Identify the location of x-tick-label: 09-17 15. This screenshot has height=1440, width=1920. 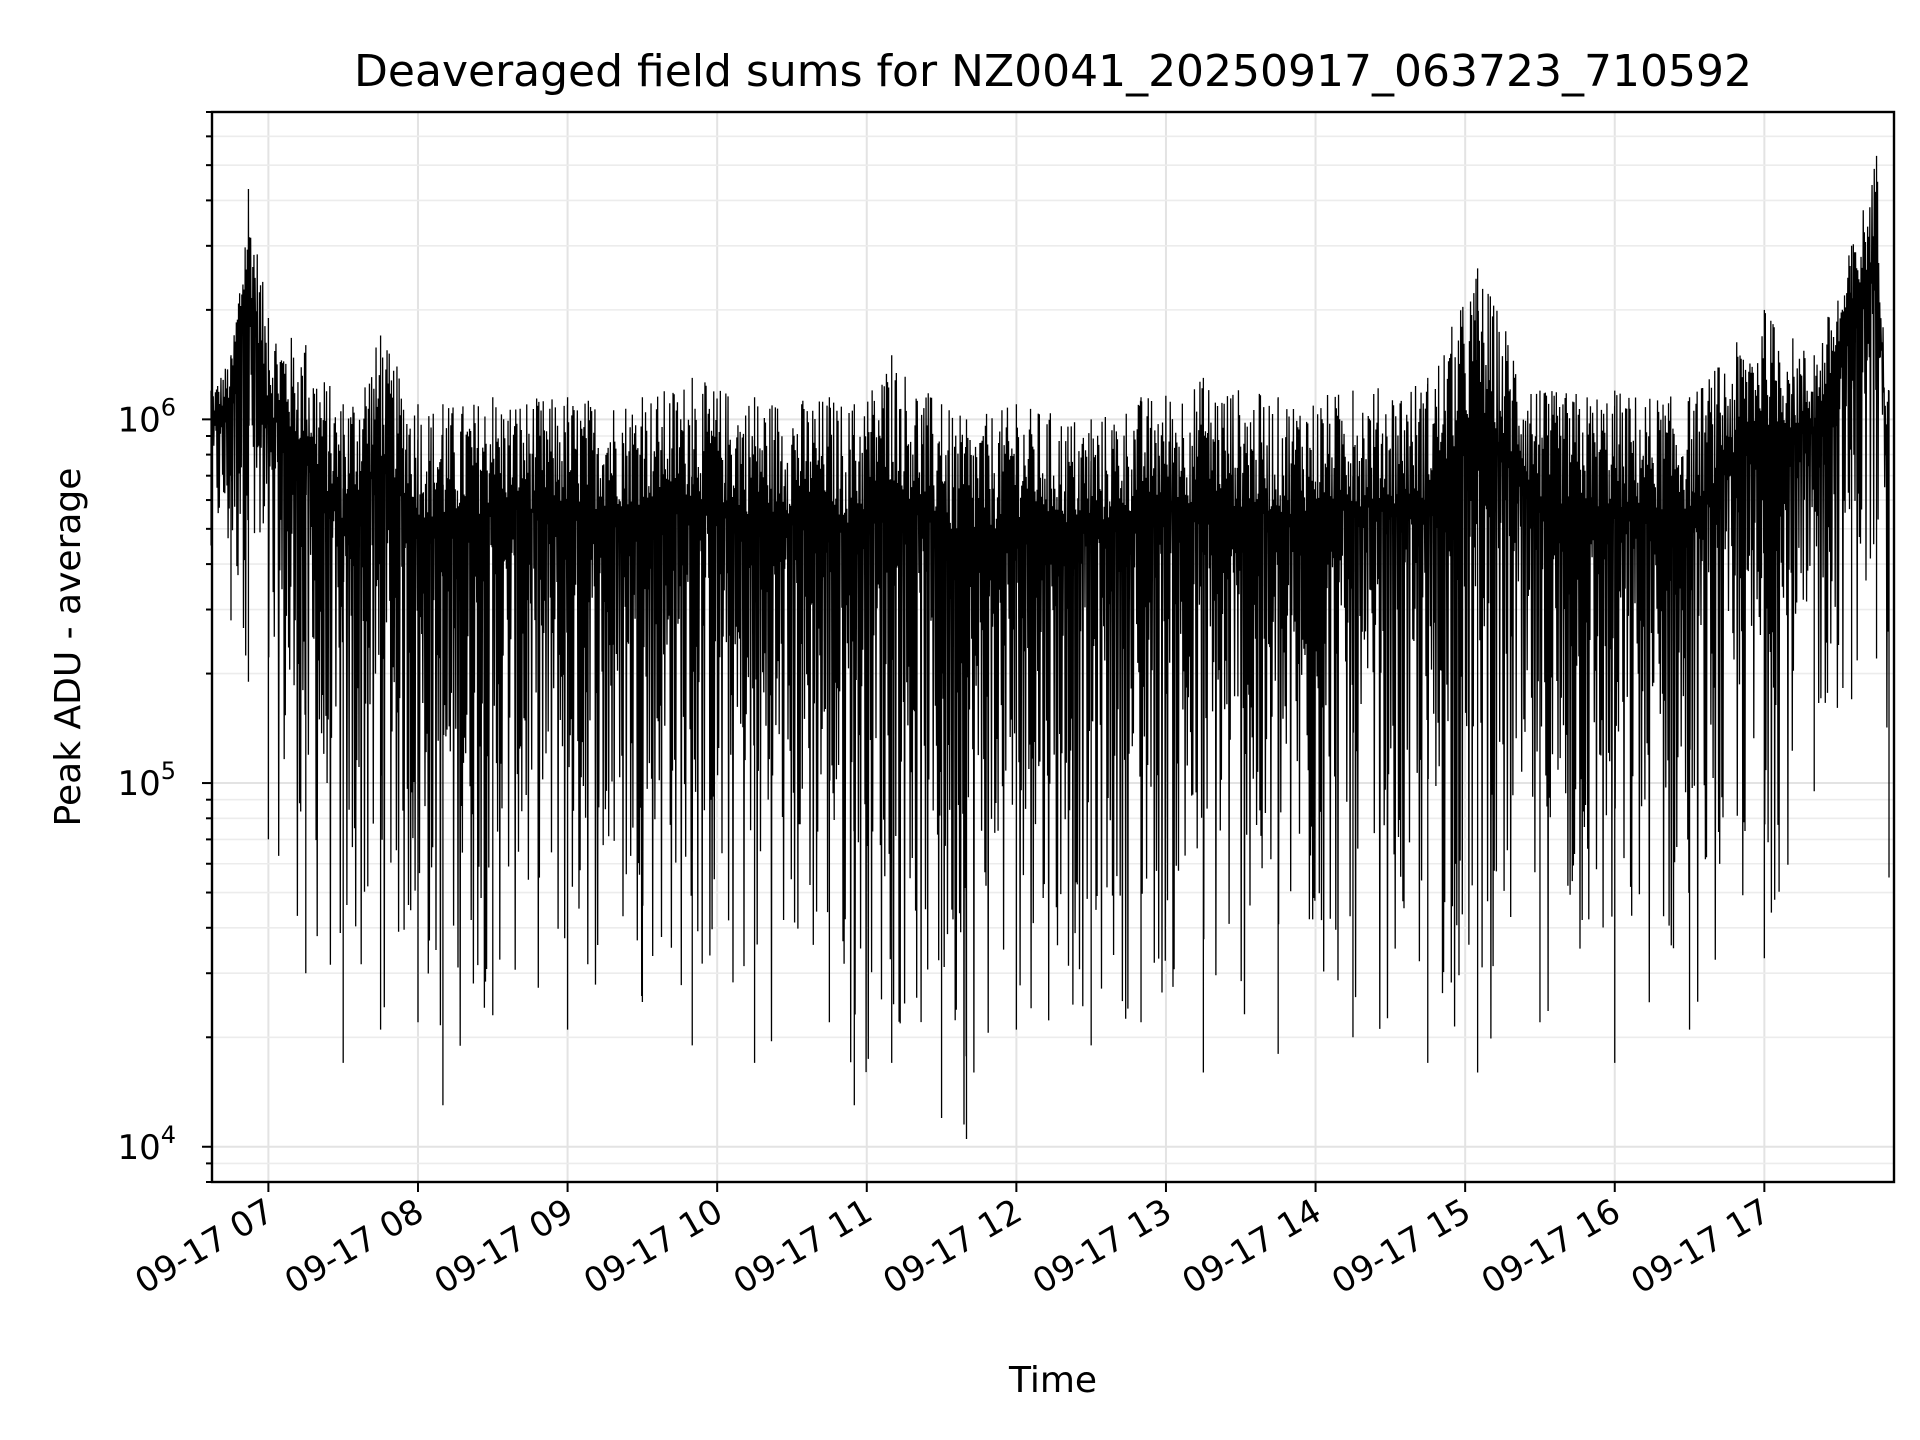
(1401, 1246).